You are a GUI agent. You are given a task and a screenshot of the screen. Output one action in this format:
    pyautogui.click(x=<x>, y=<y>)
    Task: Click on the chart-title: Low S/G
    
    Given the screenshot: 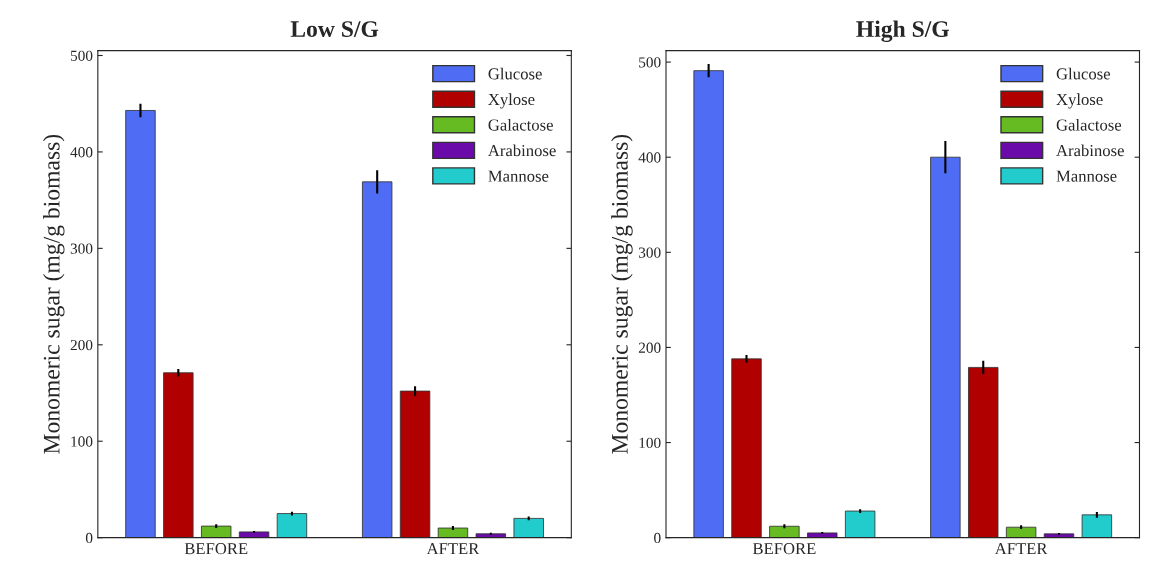 What is the action you would take?
    pyautogui.click(x=334, y=29)
    